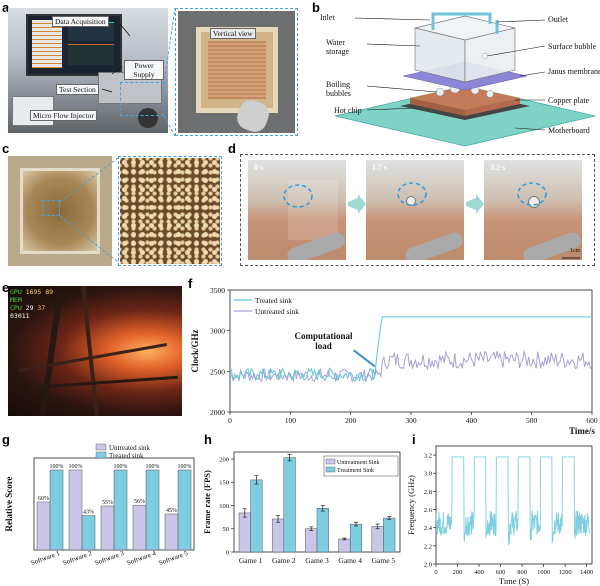 The height and width of the screenshot is (586, 600). Describe the element at coordinates (63, 115) in the screenshot. I see `label-micro-flow-injector: Micro Flow Injector` at that location.